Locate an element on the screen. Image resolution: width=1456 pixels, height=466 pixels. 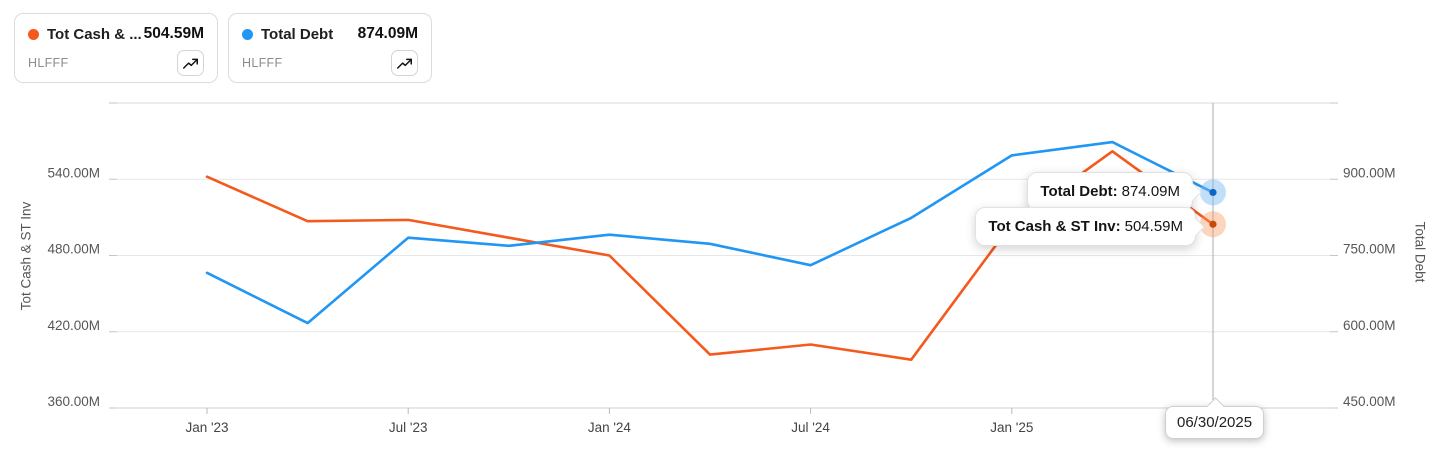
debt-active-point is located at coordinates (1213, 192).